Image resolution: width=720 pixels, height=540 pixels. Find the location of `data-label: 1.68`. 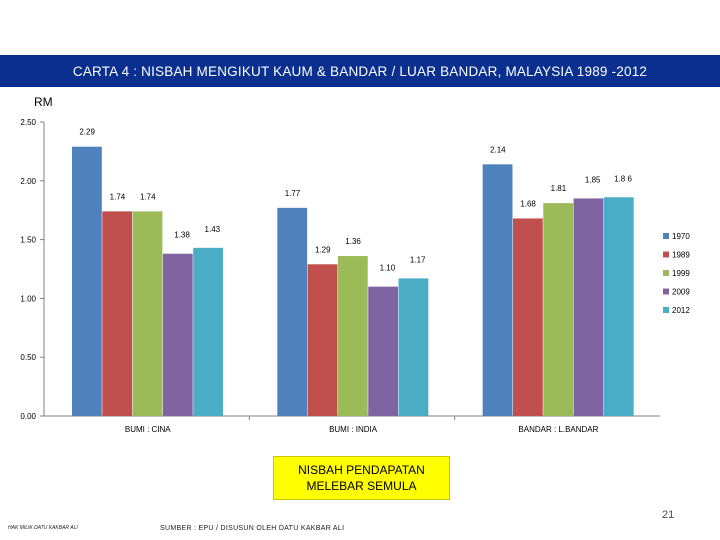

data-label: 1.68 is located at coordinates (528, 203).